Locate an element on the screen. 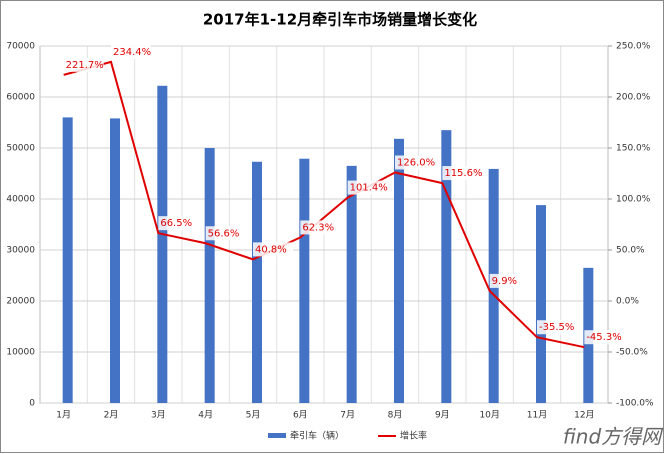 This screenshot has width=665, height=454. logo: find方得网 is located at coordinates (613, 437).